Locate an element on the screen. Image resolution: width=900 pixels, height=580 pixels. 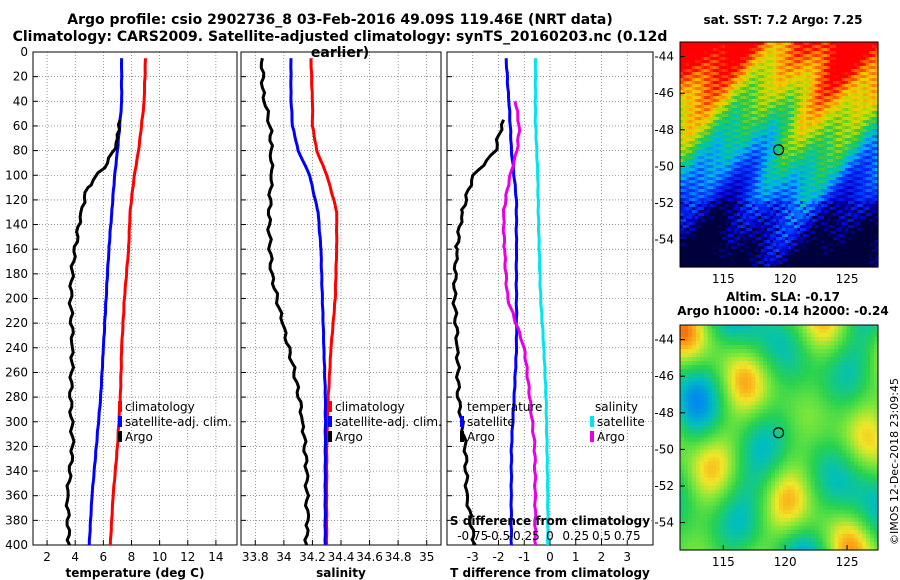
series-line-s-argo is located at coordinates (519, 323).